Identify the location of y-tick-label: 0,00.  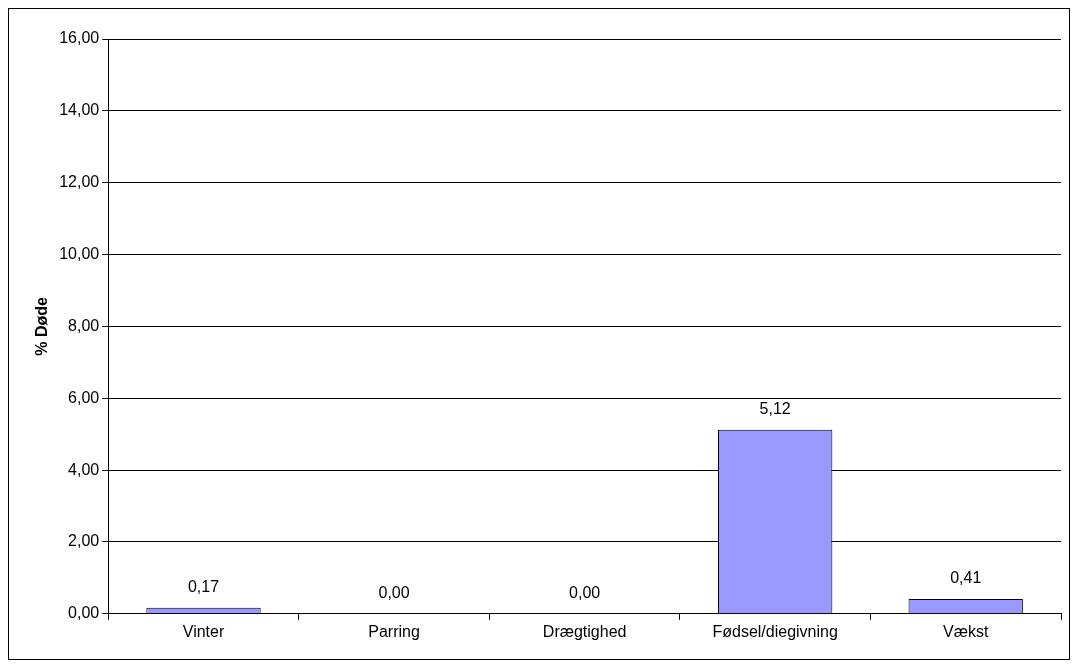
(84, 613).